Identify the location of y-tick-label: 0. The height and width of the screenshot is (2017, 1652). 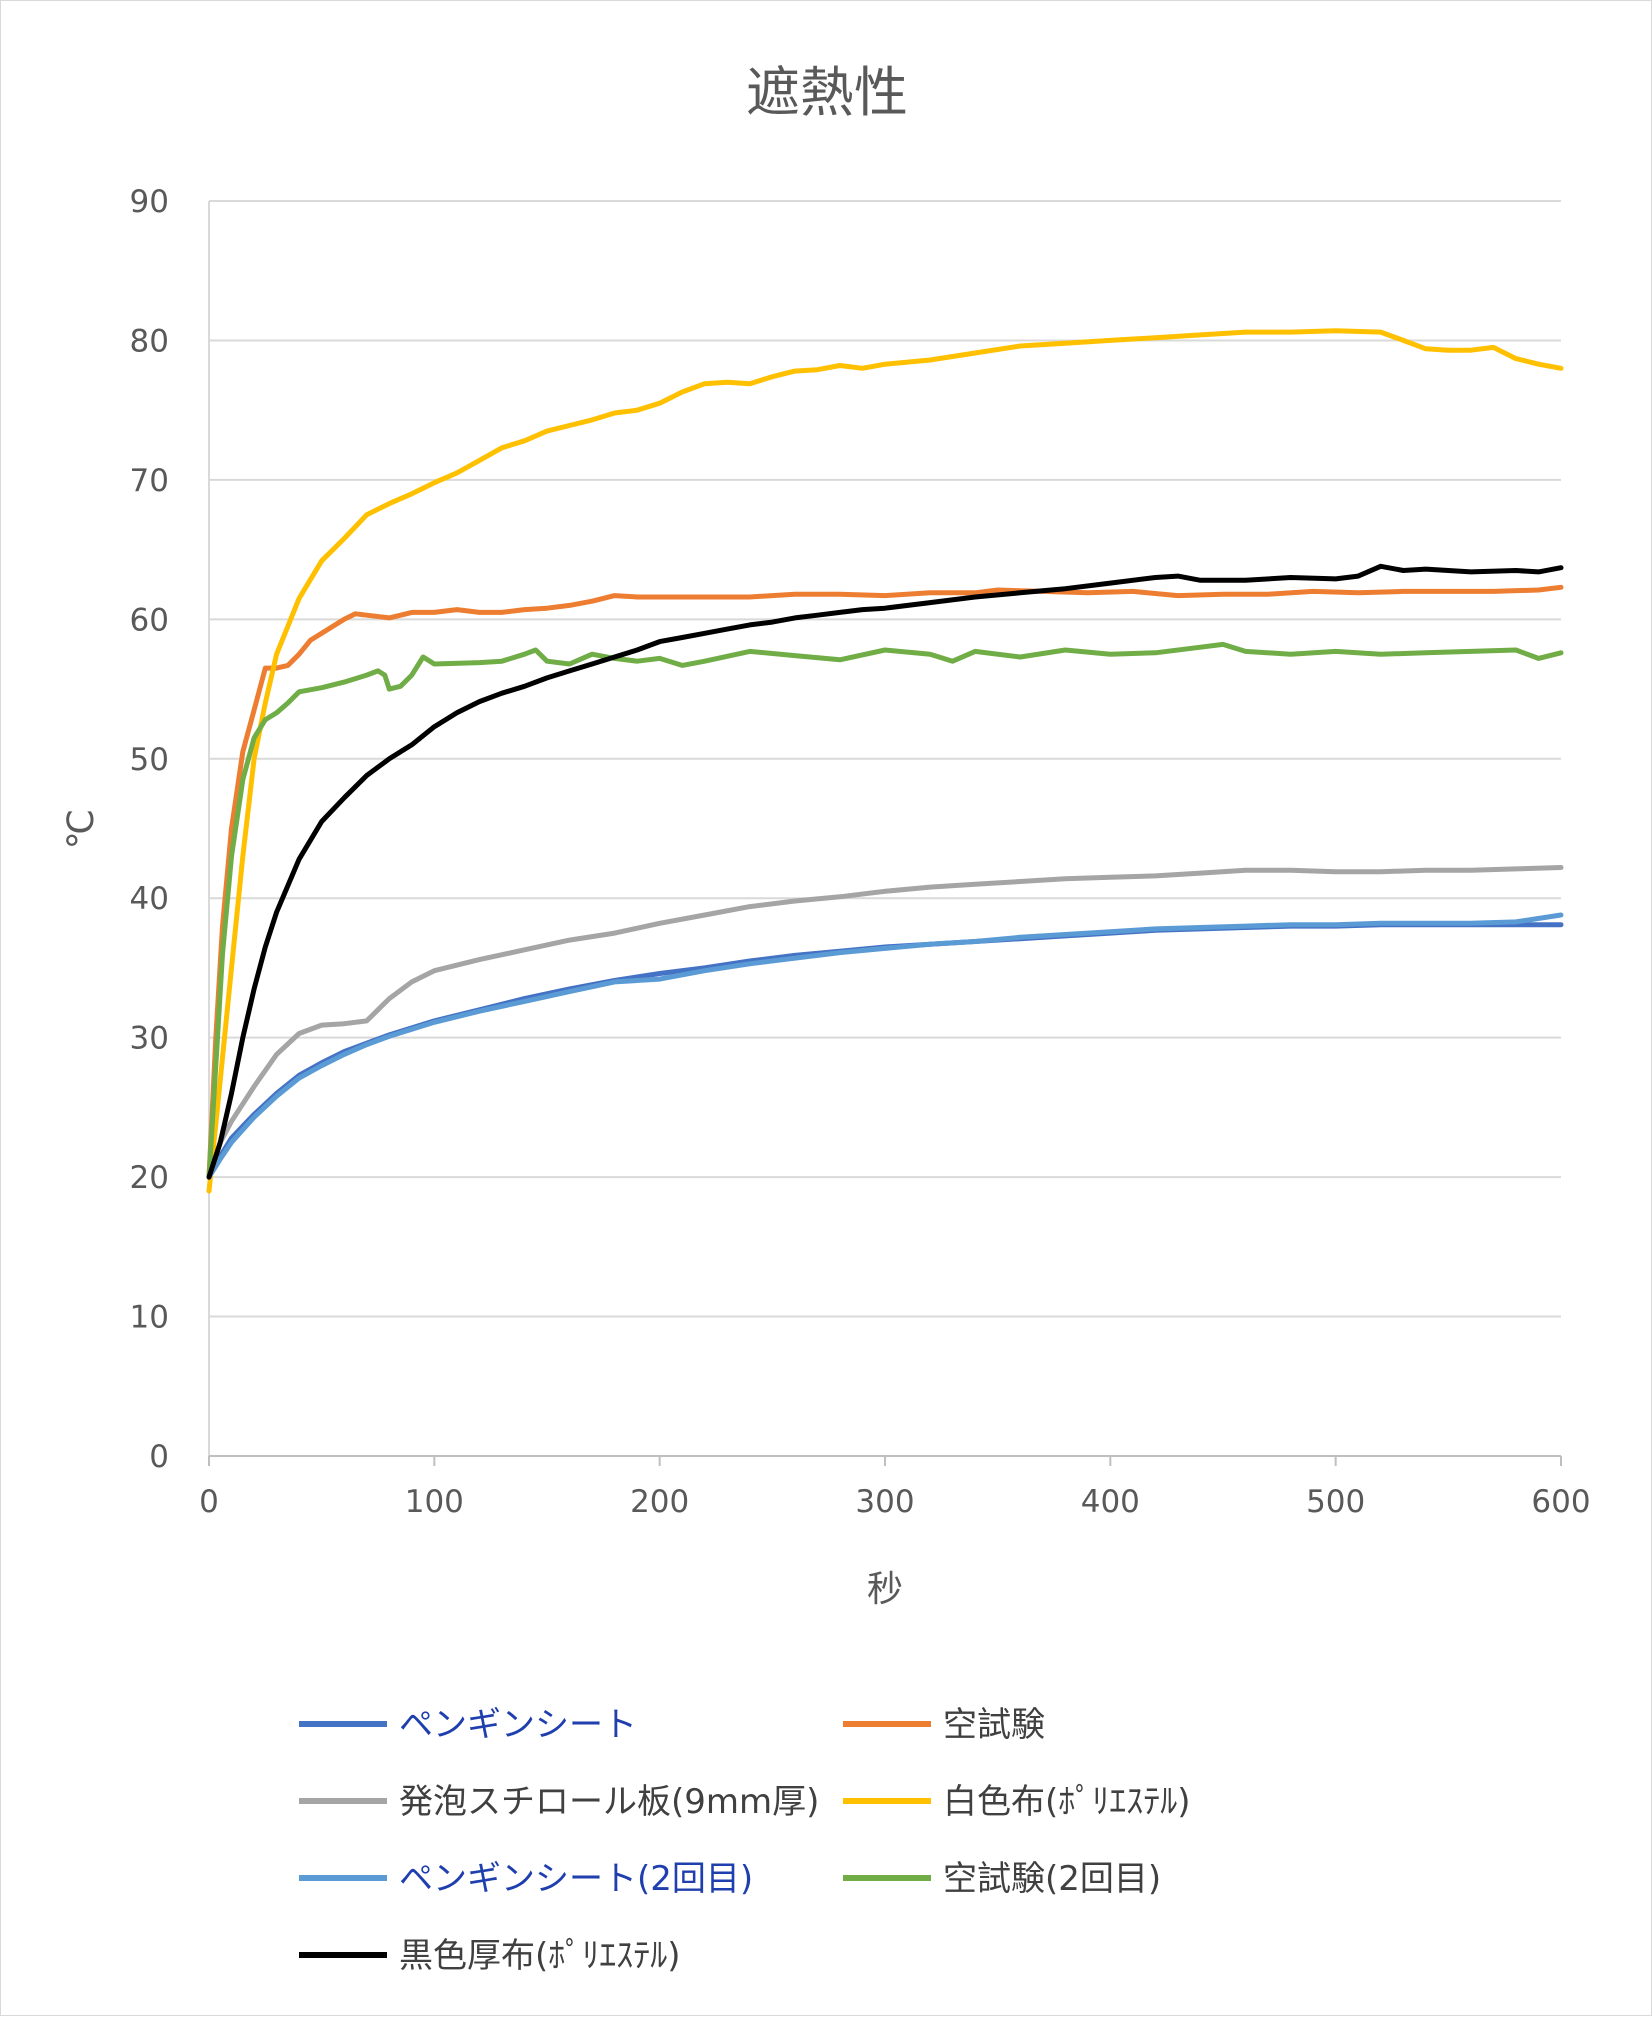
(159, 1457).